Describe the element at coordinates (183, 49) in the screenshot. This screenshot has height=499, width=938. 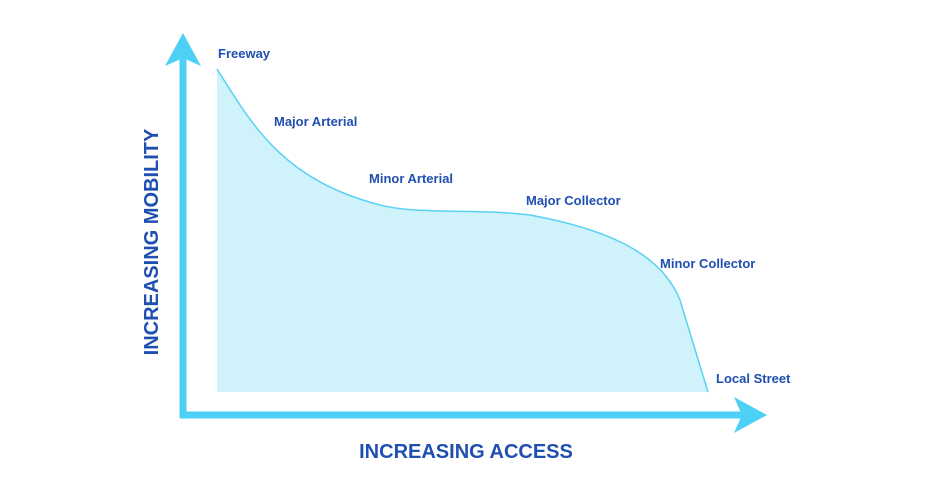
I see `y-axis-arrowhead` at that location.